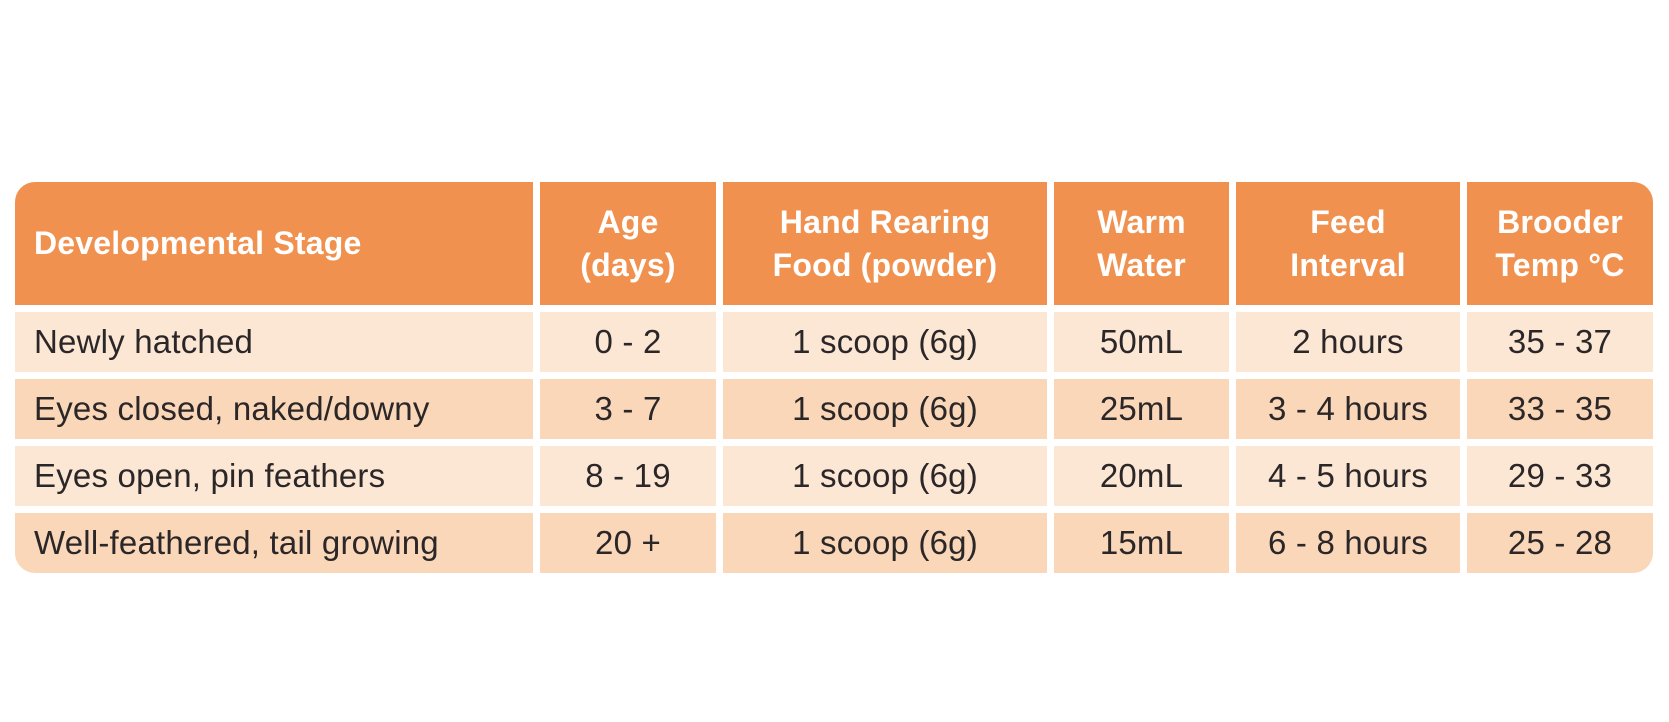  What do you see at coordinates (1348, 476) in the screenshot?
I see `cell-interval: 4 - 5 hours` at bounding box center [1348, 476].